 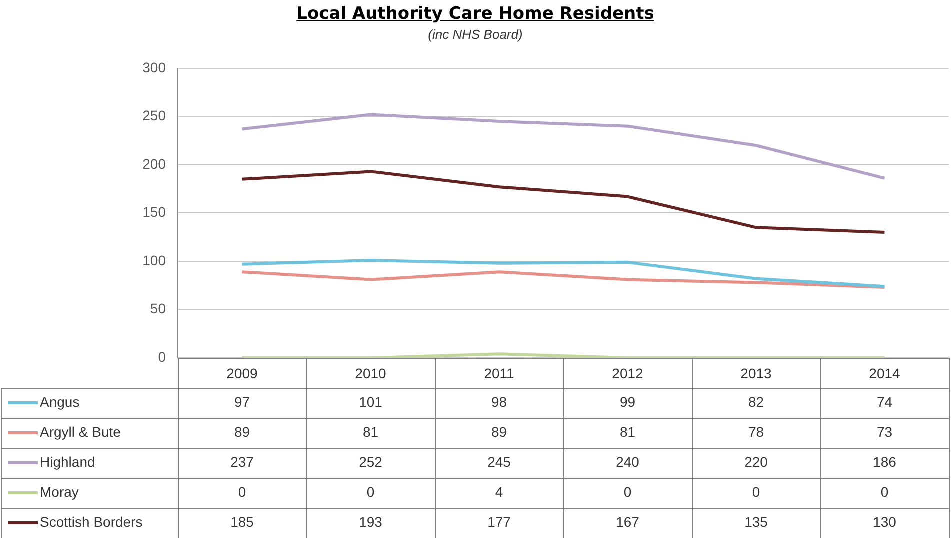 What do you see at coordinates (756, 402) in the screenshot?
I see `data-label: 82` at bounding box center [756, 402].